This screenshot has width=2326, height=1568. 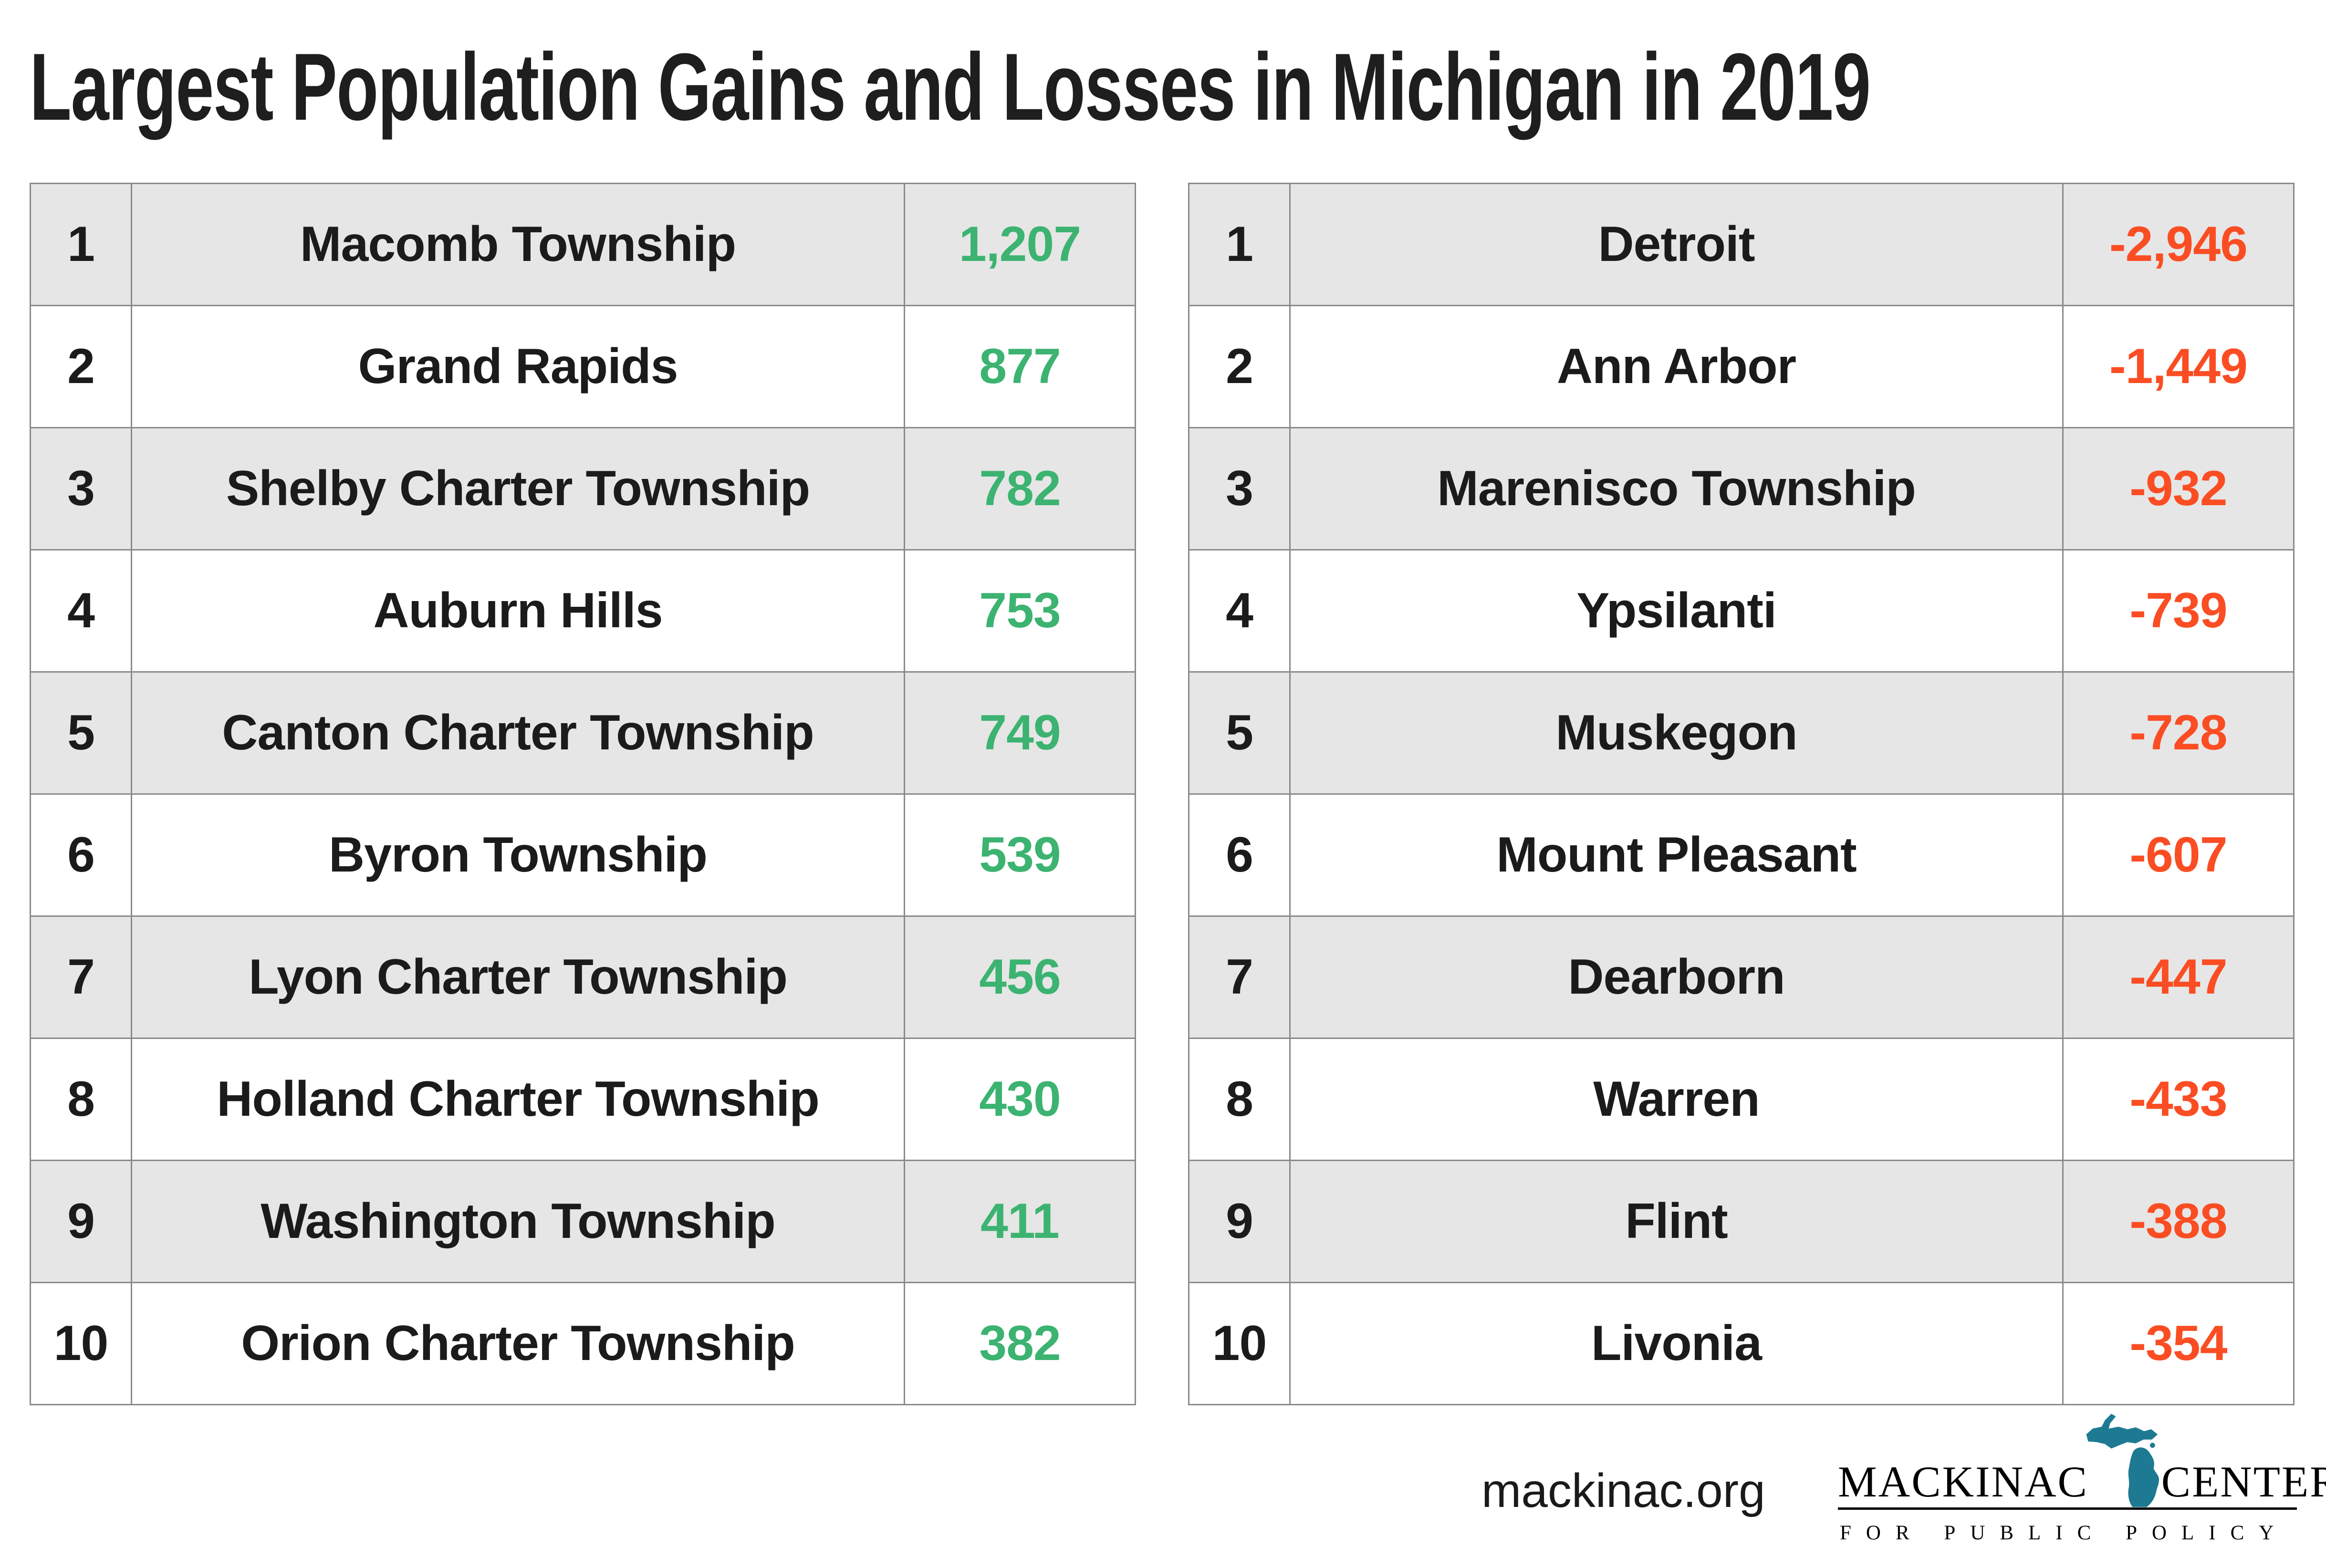 I want to click on value-cell: -607, so click(x=2179, y=856).